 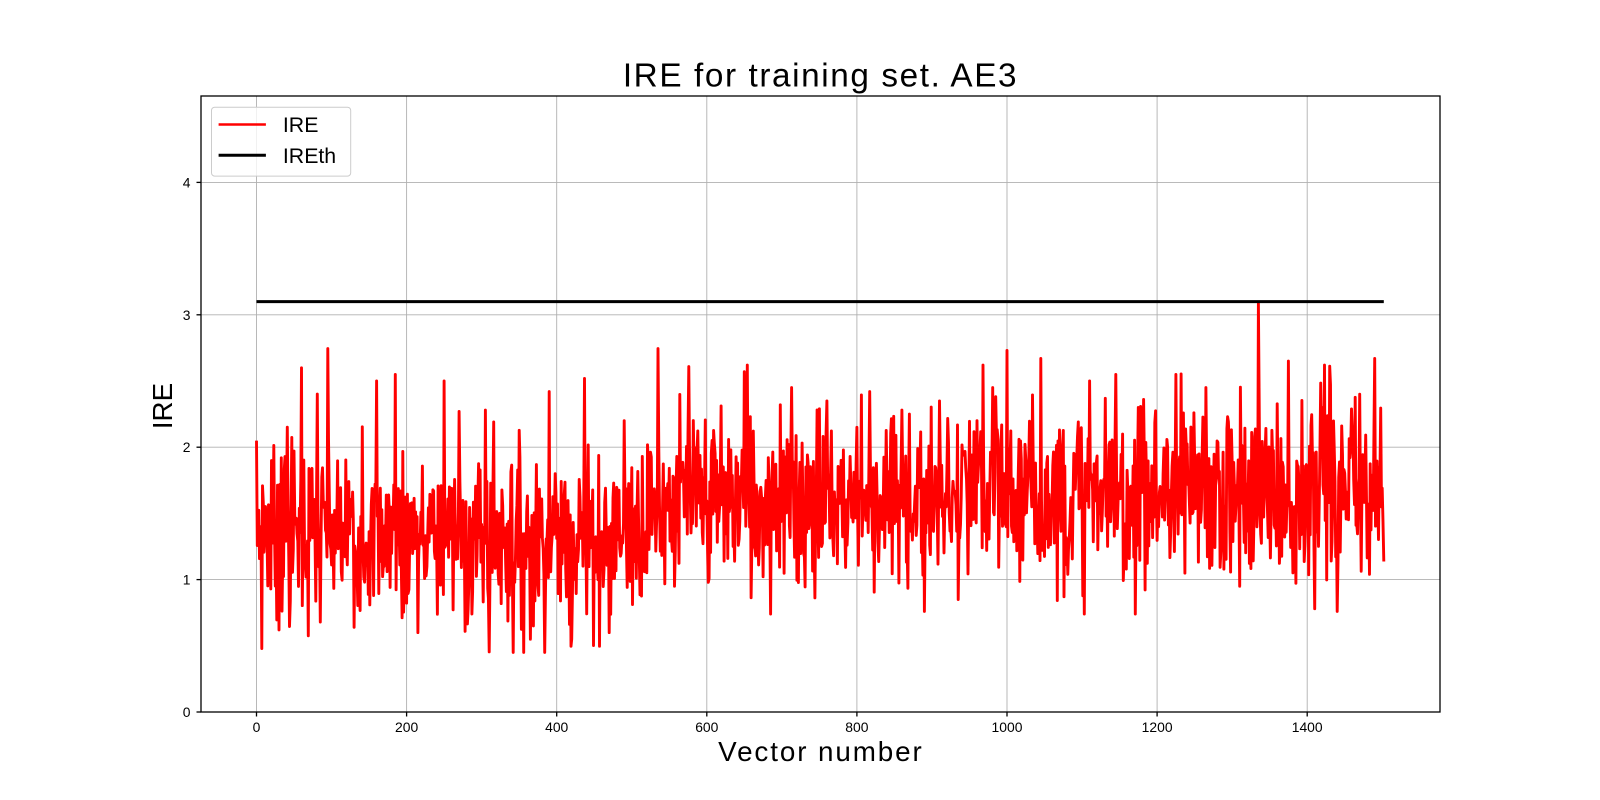 I want to click on svg-text: 1400, so click(x=1307, y=727).